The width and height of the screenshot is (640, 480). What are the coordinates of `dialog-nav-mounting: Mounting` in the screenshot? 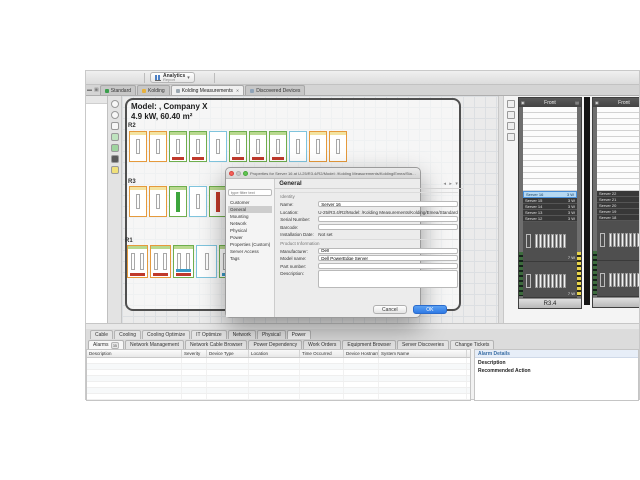 It's located at (239, 216).